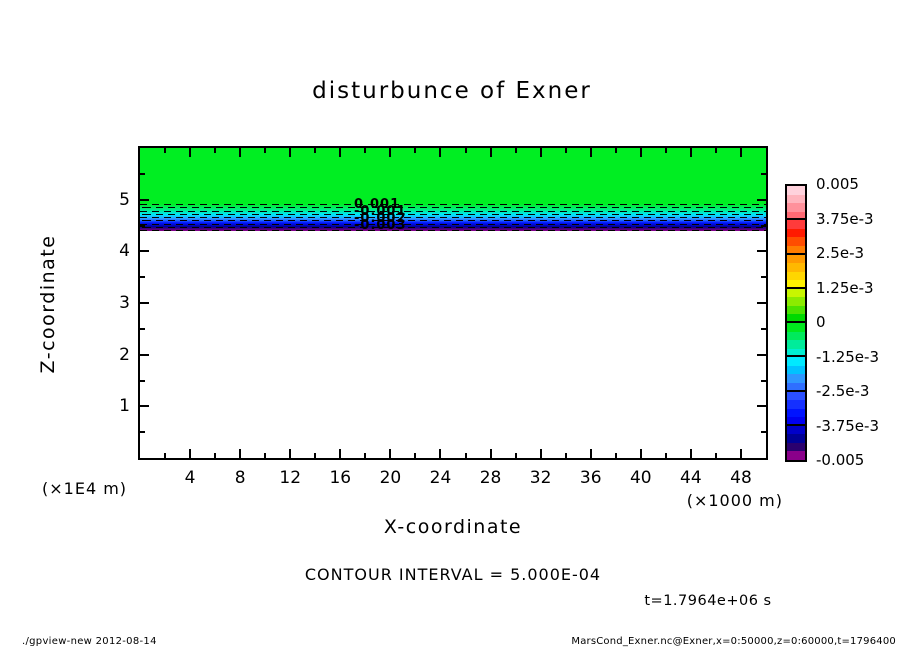  I want to click on colorbar-tick-label: 0, so click(821, 322).